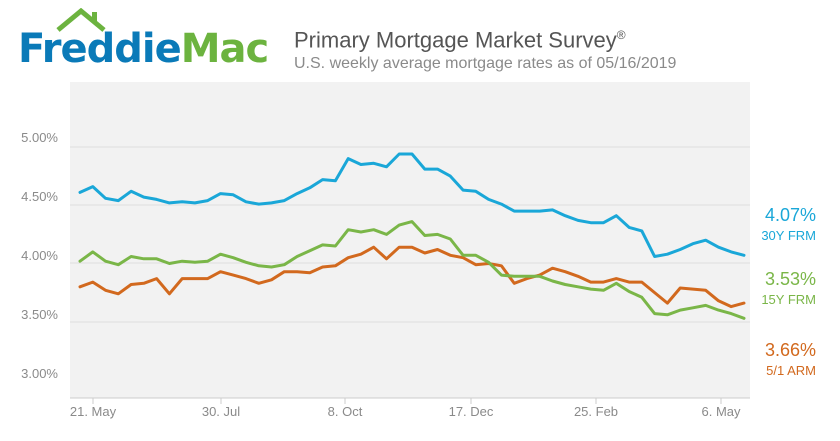  What do you see at coordinates (100, 49) in the screenshot?
I see `logo-freddie-text: Freddie` at bounding box center [100, 49].